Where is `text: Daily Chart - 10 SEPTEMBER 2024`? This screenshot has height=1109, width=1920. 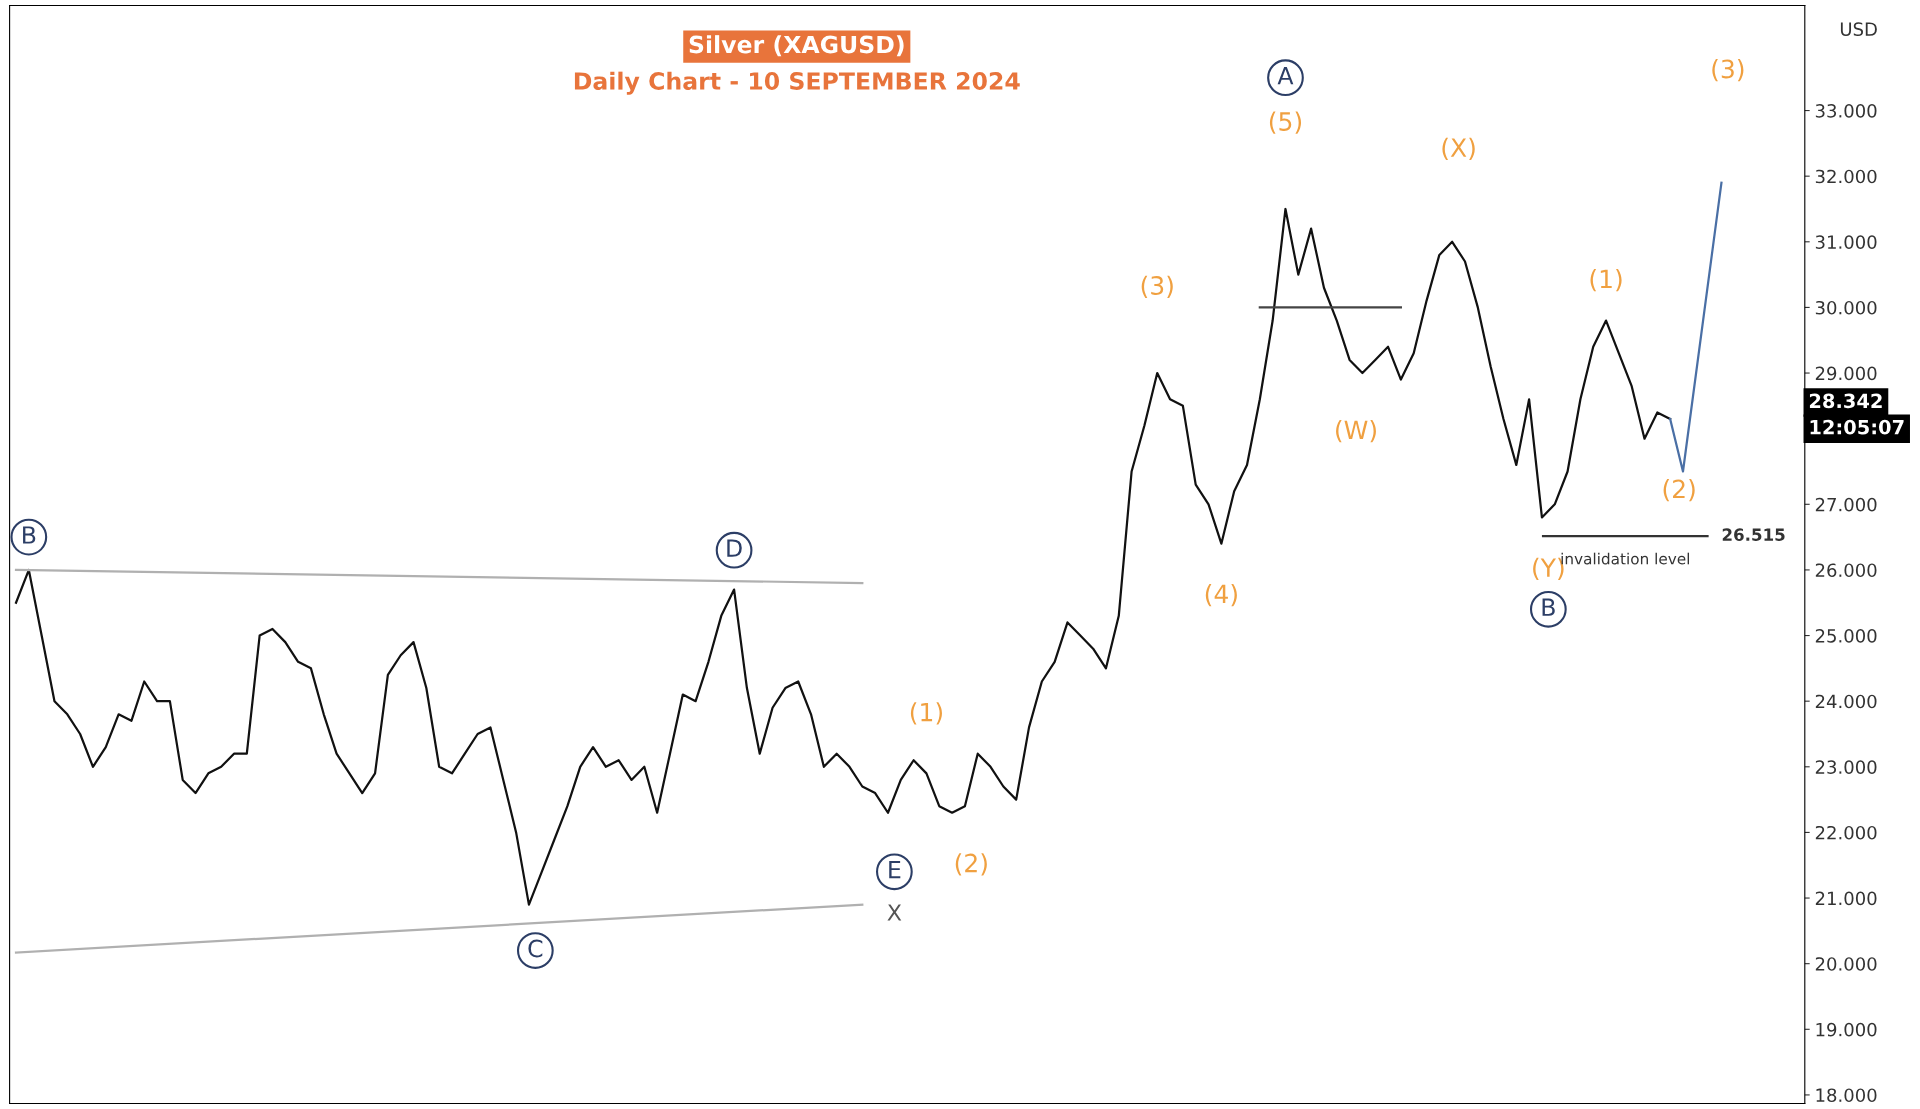 text: Daily Chart - 10 SEPTEMBER 2024 is located at coordinates (797, 83).